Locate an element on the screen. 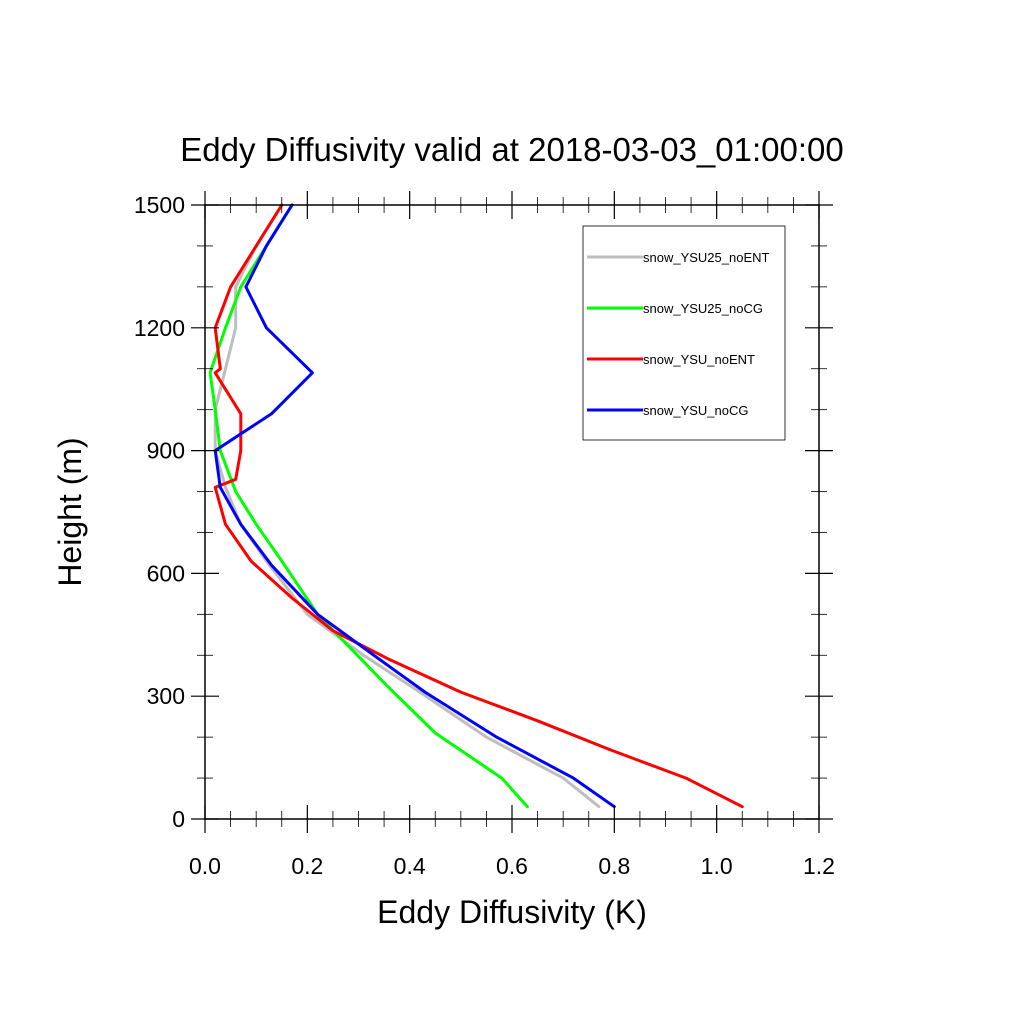 This screenshot has width=1024, height=1024. y-tick-label: 0 is located at coordinates (178, 819).